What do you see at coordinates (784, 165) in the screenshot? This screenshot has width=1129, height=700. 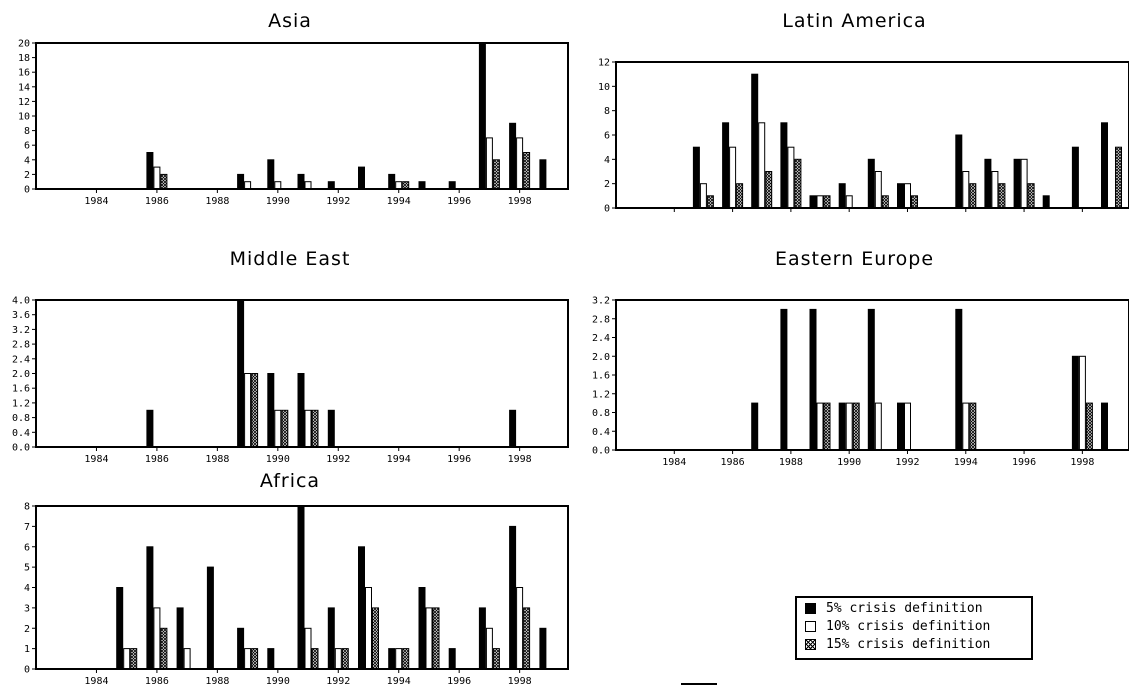 I see `bar-bar-black-1988` at bounding box center [784, 165].